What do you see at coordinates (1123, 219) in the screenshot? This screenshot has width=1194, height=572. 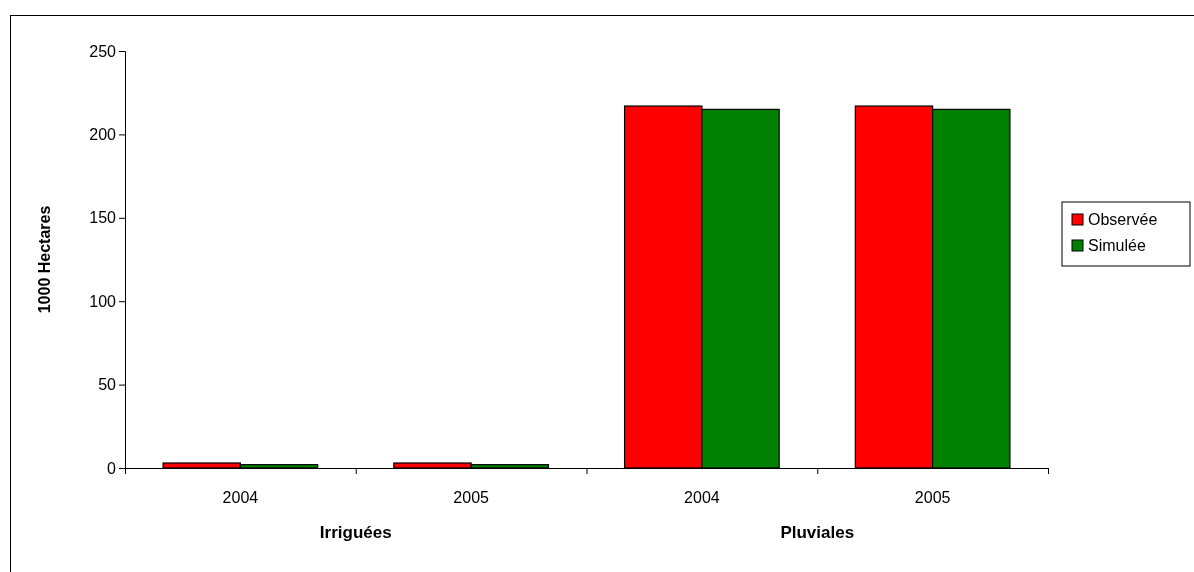 I see `legend-label: Observée` at bounding box center [1123, 219].